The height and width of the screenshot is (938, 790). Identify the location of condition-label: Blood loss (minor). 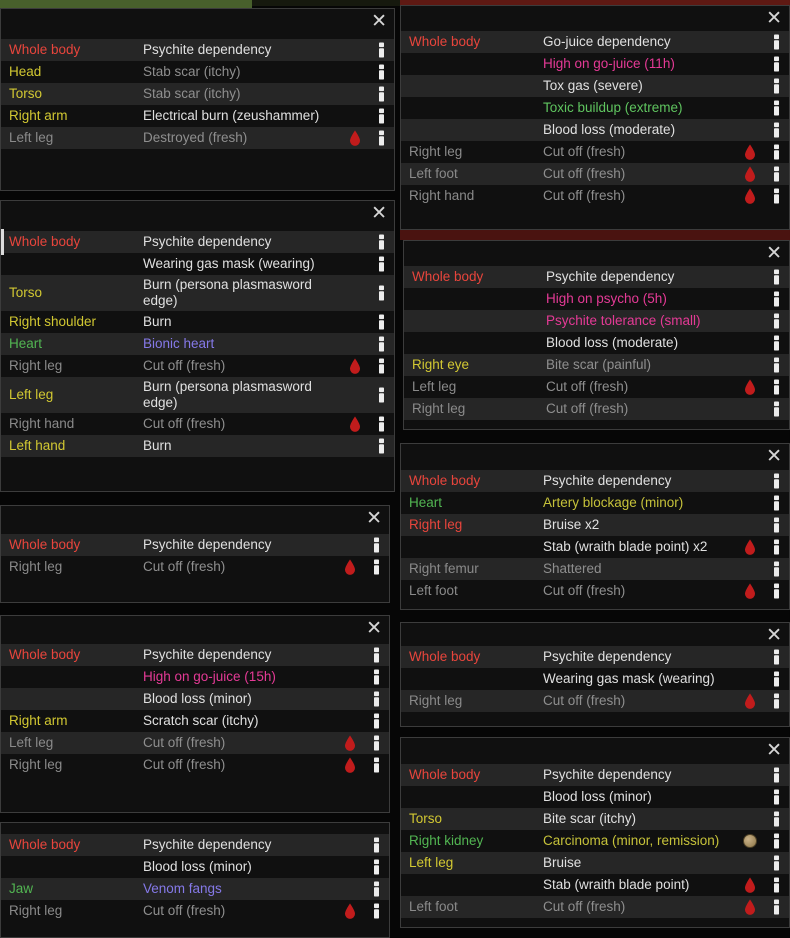
(197, 698).